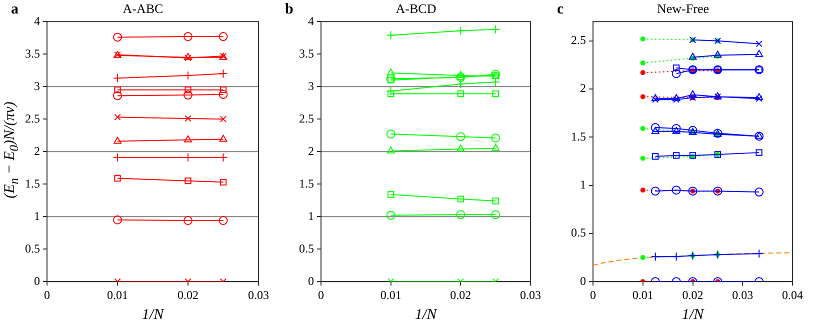 The width and height of the screenshot is (814, 324). What do you see at coordinates (416, 8) in the screenshot?
I see `chart-title: A-BCD` at bounding box center [416, 8].